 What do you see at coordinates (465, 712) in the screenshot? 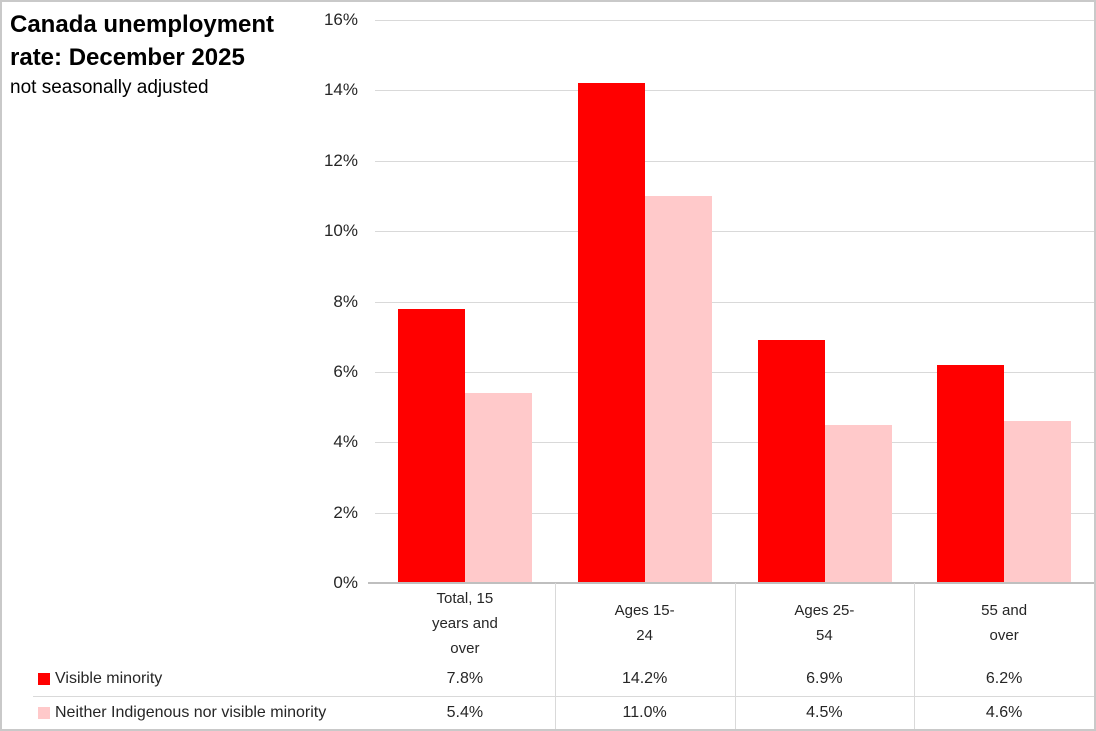
I see `table-value-neither-0: 5.4%` at bounding box center [465, 712].